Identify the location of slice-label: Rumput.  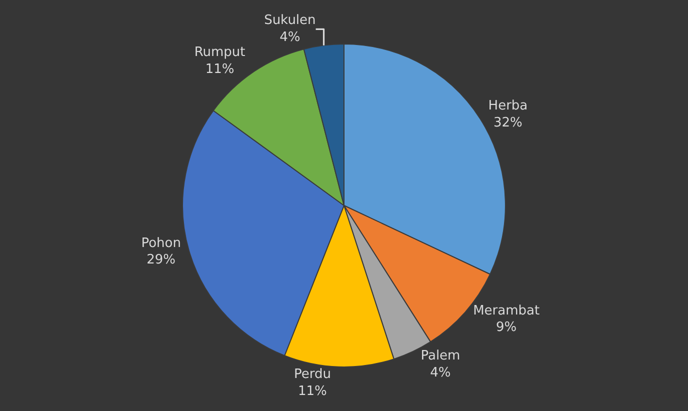
(220, 52).